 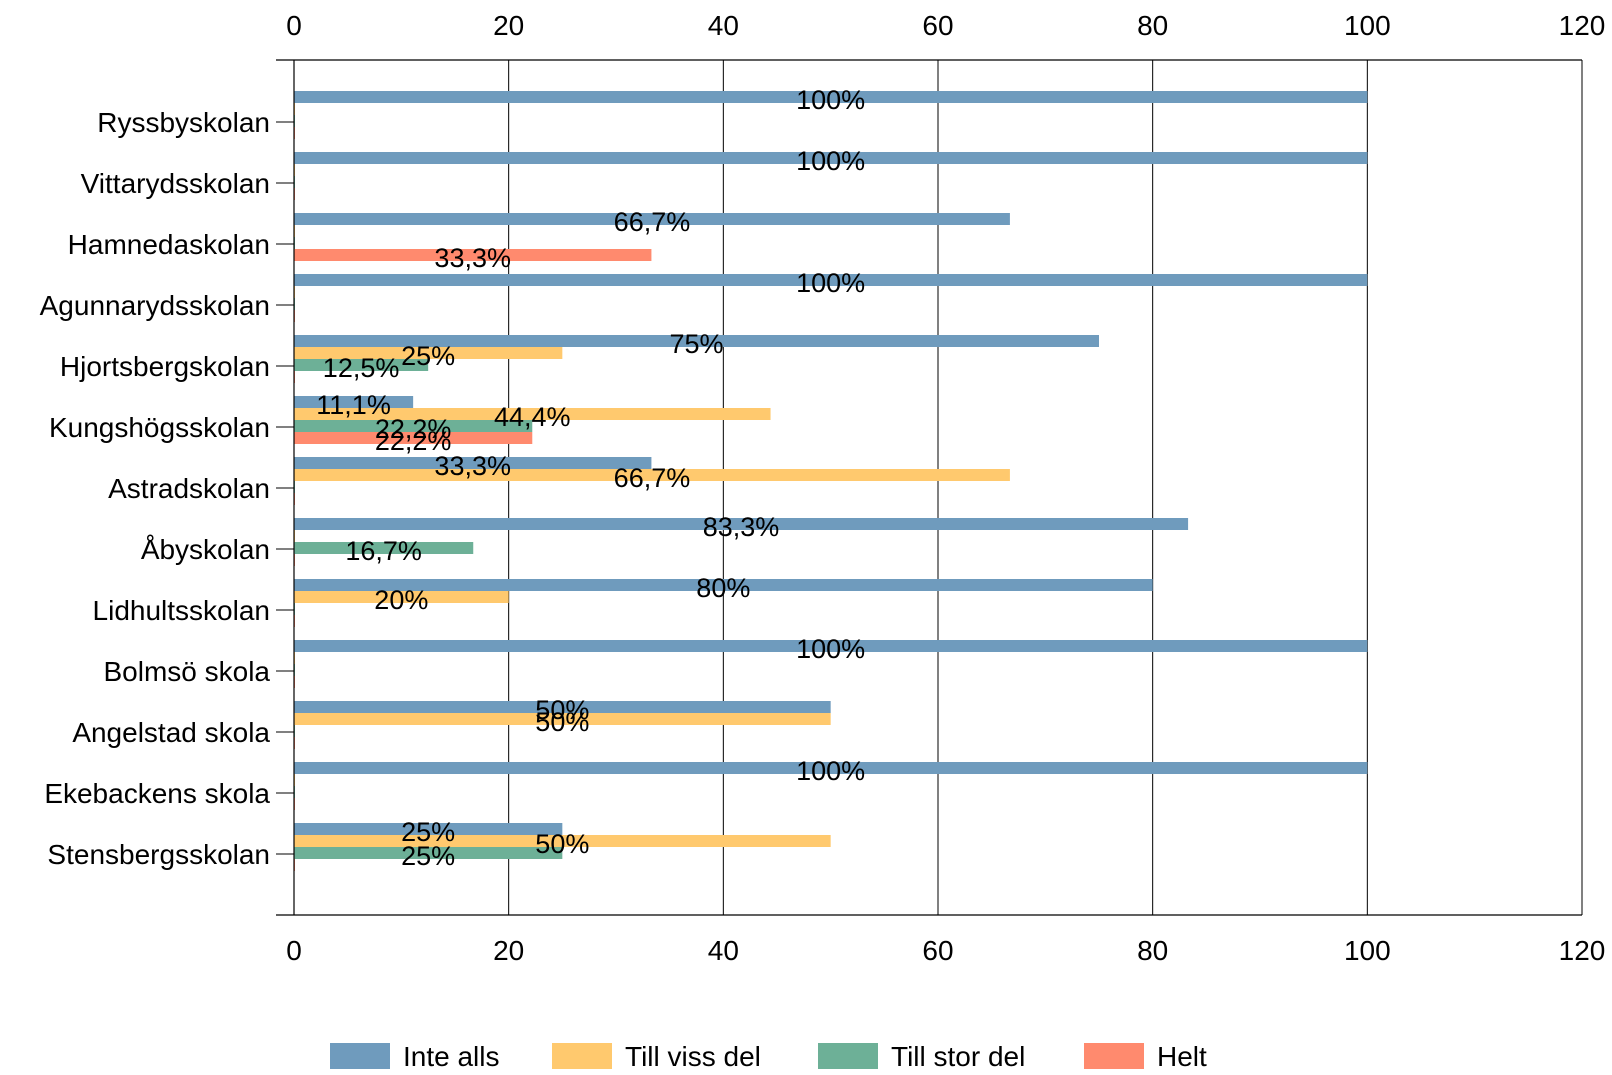 What do you see at coordinates (958, 1055) in the screenshot?
I see `legend-label: Till stor del` at bounding box center [958, 1055].